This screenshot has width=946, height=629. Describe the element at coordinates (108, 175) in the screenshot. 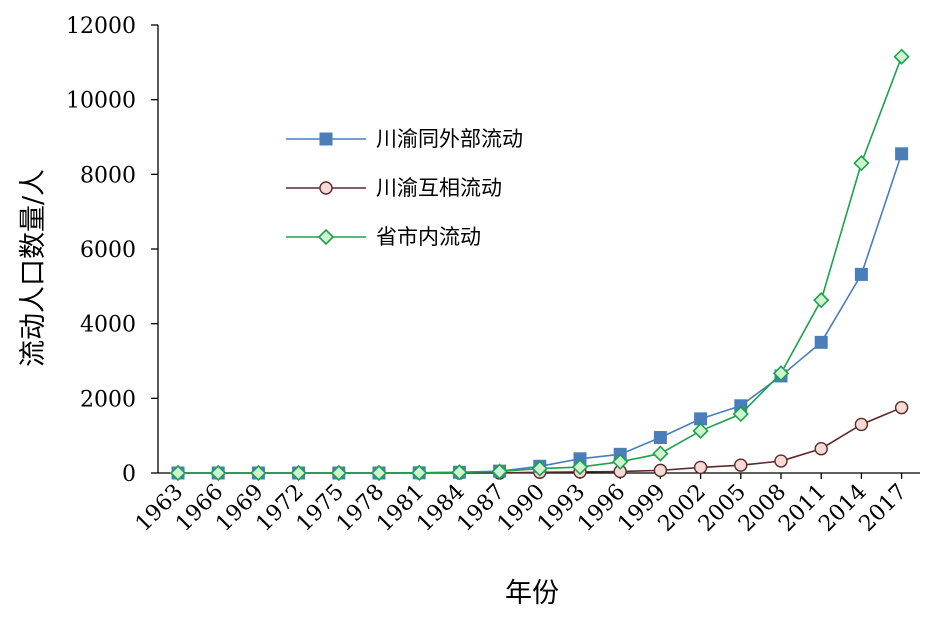

I see `y-tick-label: 8000` at that location.